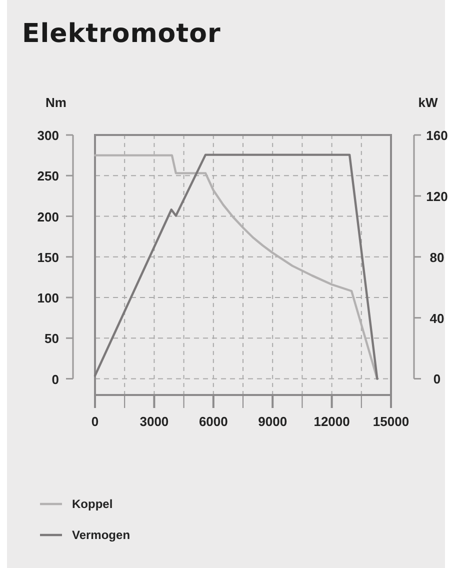 Image resolution: width=452 pixels, height=568 pixels. I want to click on y2-tick-label: 0, so click(437, 379).